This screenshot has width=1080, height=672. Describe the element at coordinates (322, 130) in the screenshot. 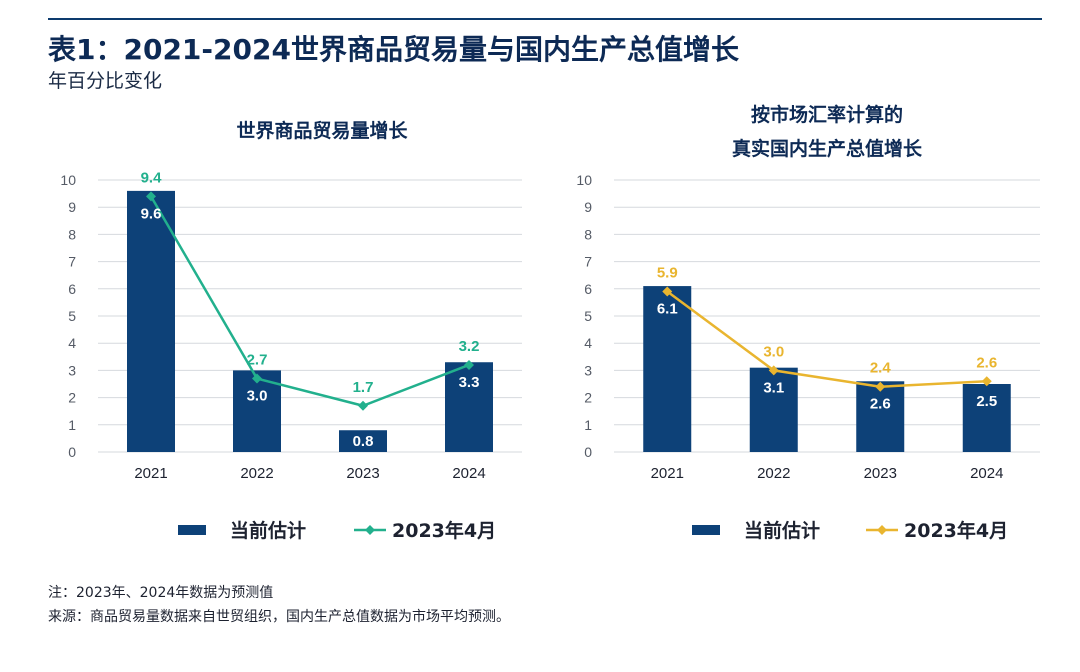

I see `panel-title: 世界商品贸易量增长` at that location.